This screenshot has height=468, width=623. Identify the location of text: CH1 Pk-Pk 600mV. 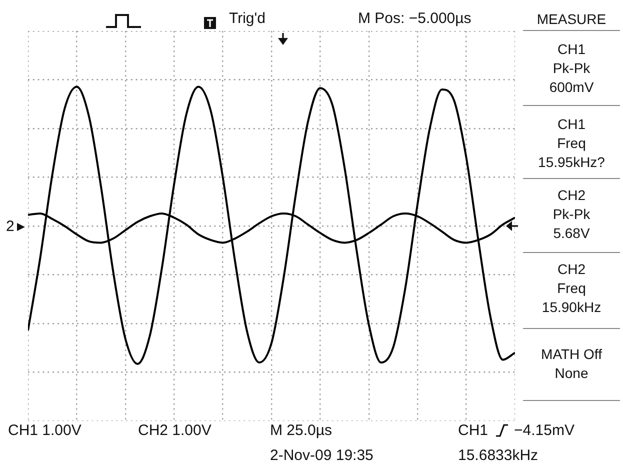
(571, 68).